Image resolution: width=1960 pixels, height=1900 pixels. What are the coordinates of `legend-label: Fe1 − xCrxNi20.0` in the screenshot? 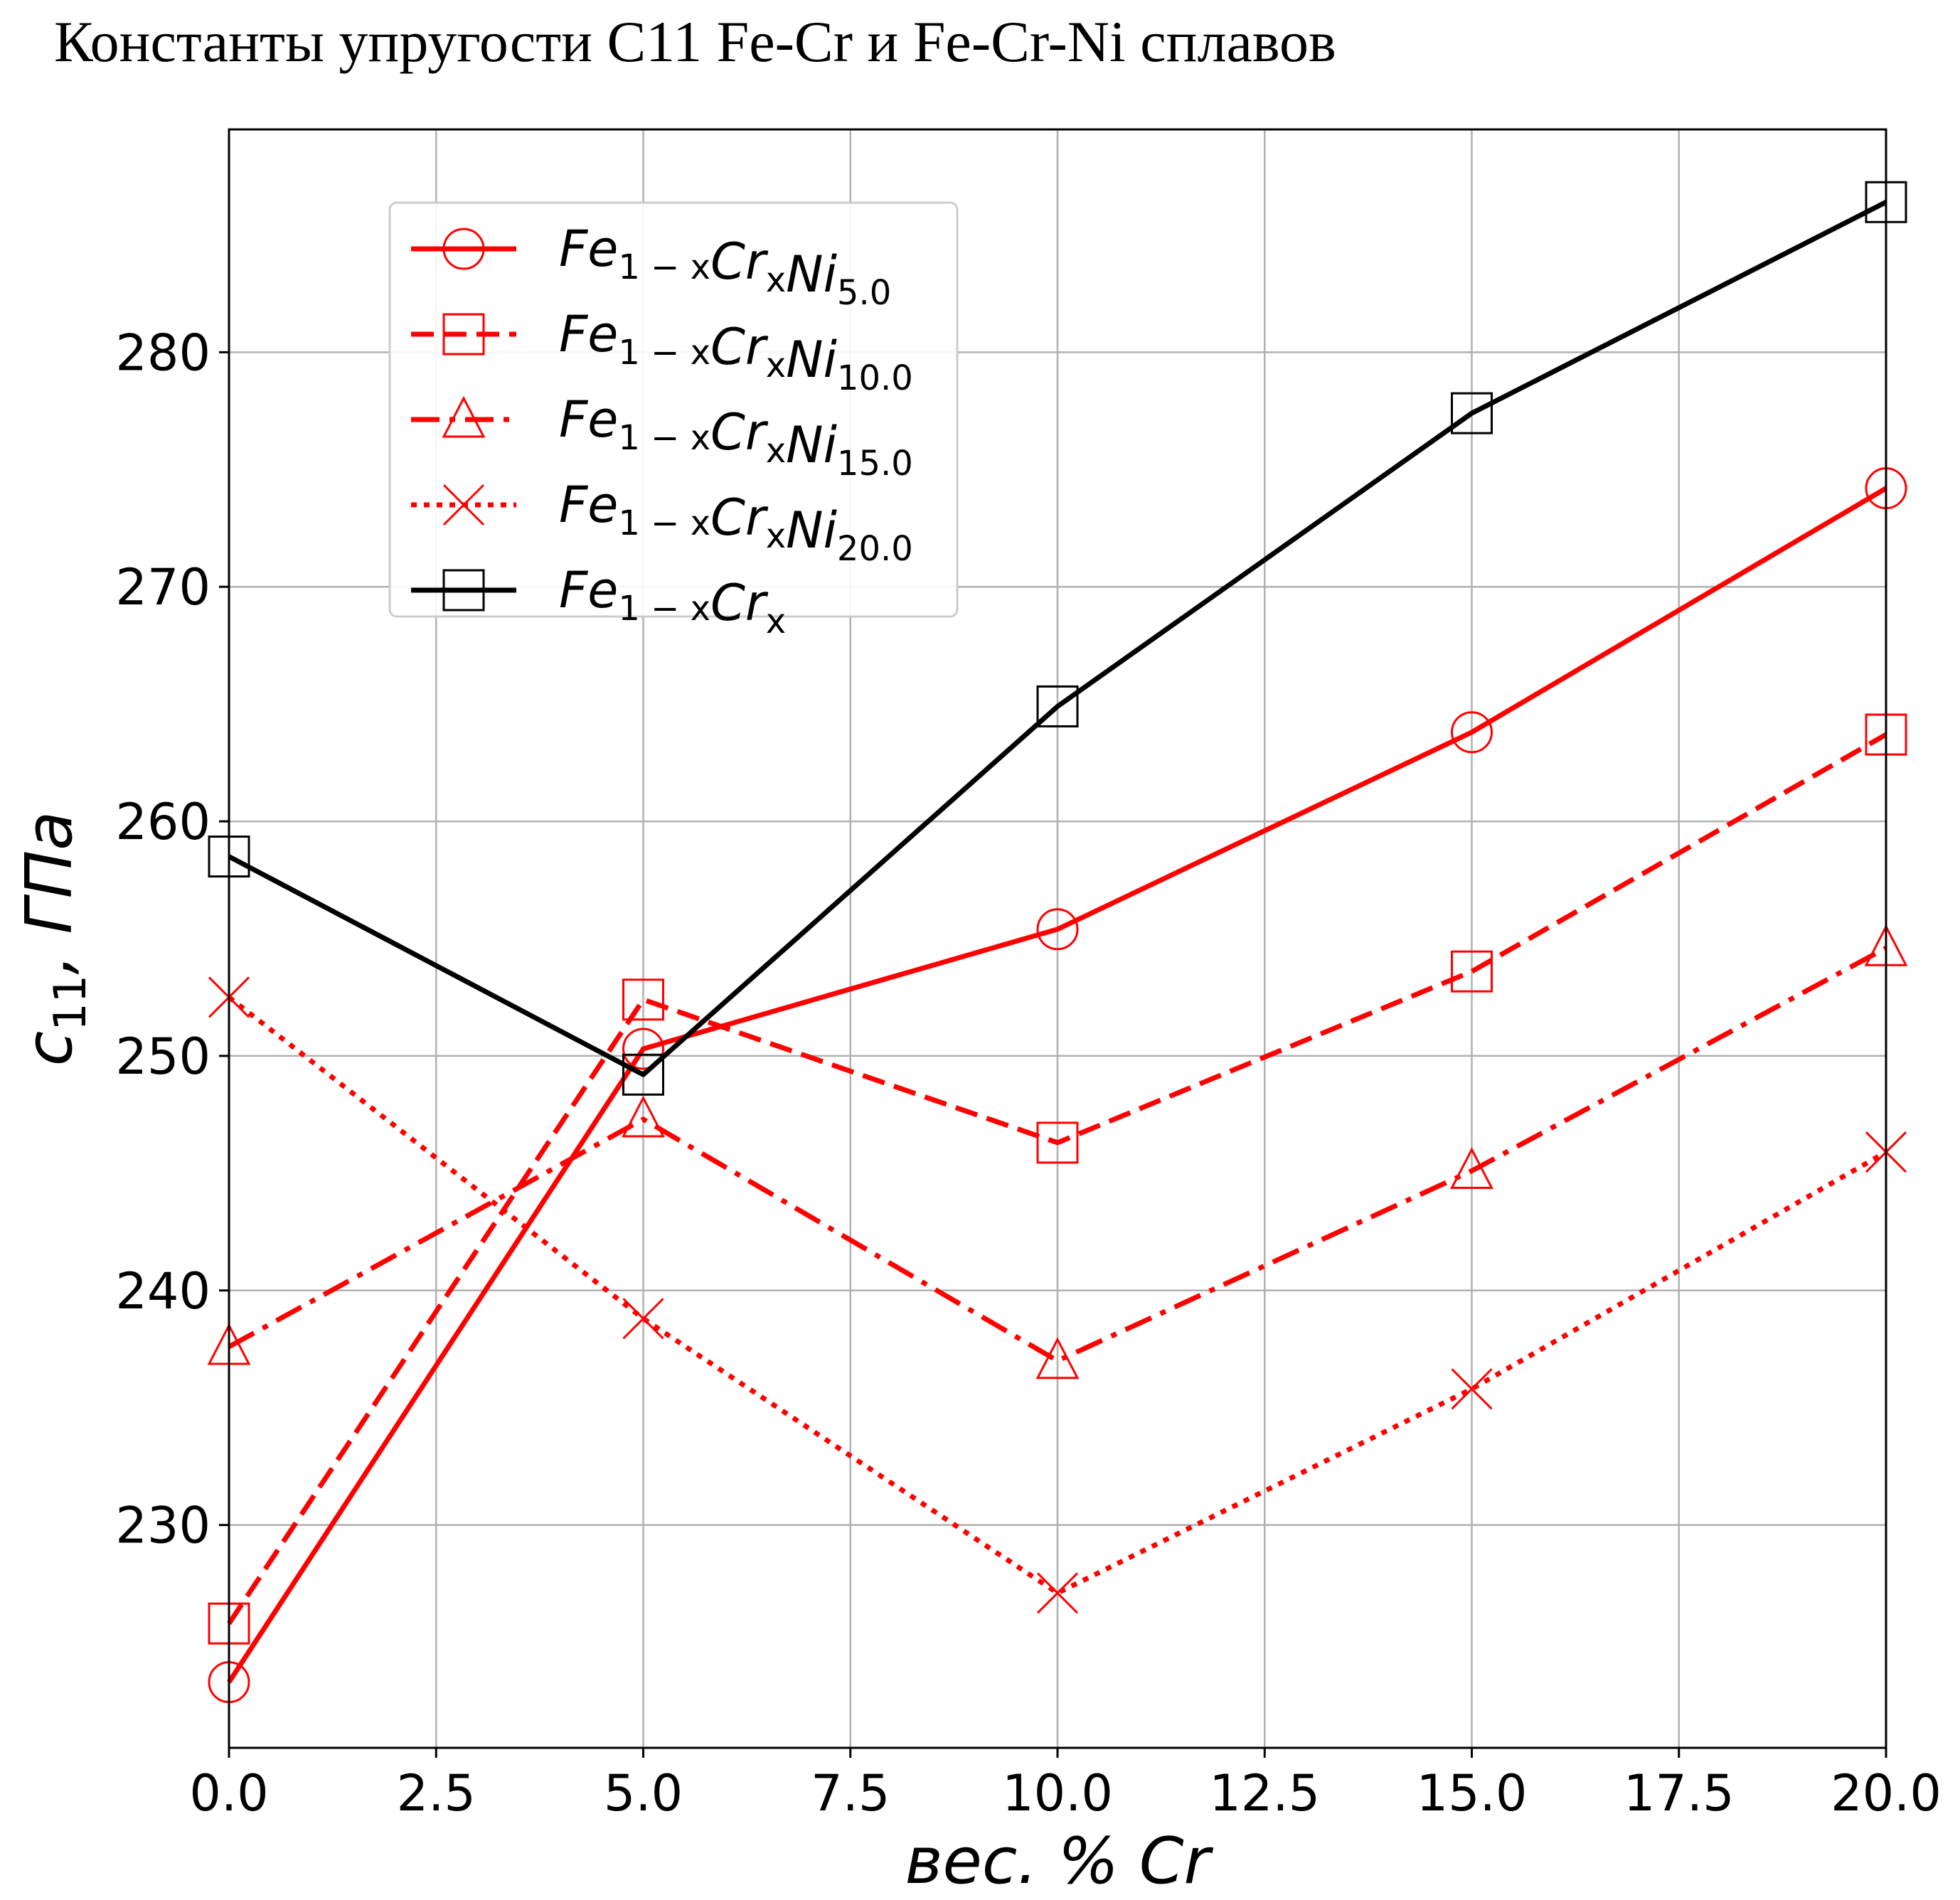 It's located at (736, 522).